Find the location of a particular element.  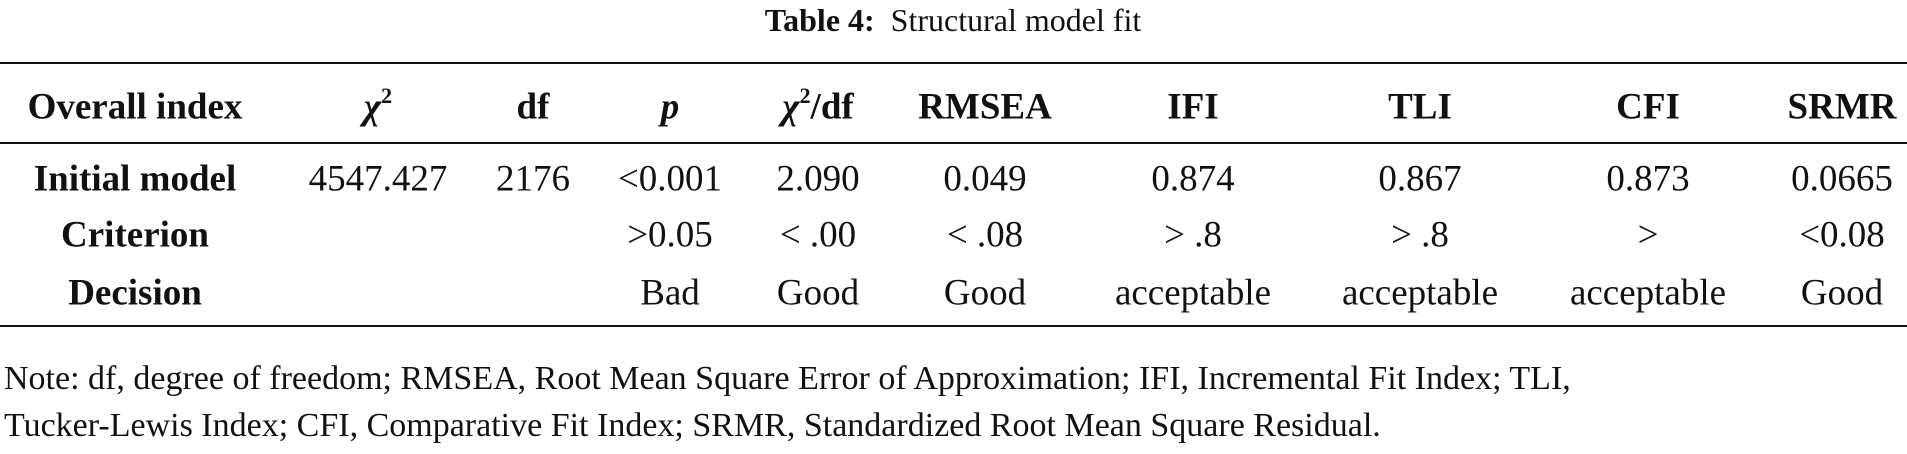

table-cell: <0.08 is located at coordinates (1842, 235).